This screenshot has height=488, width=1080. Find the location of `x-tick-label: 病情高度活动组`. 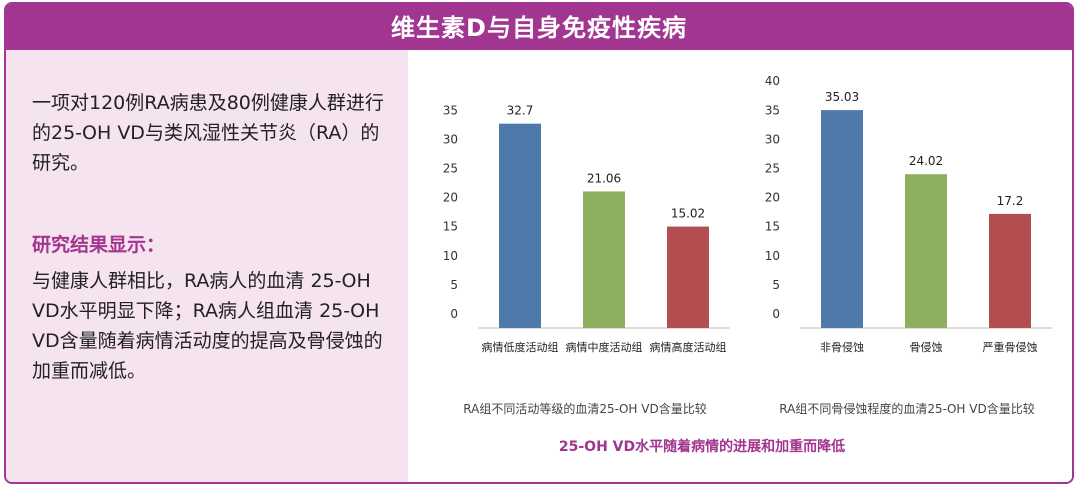

x-tick-label: 病情高度活动组 is located at coordinates (688, 347).